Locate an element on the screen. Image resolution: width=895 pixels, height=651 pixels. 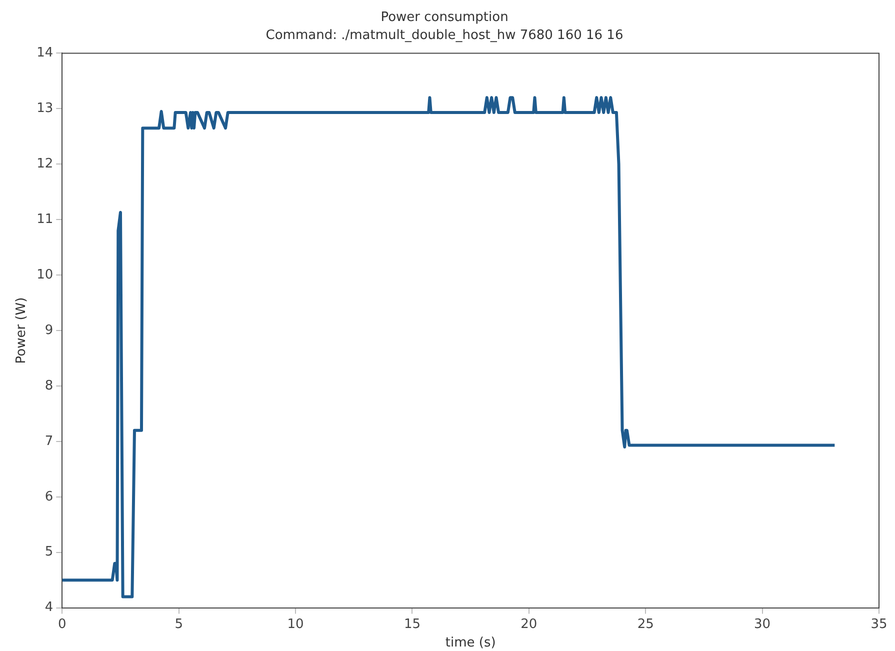
chart-subtitle: Command: ./matmult_double_host_hw 7680 160 16 16 is located at coordinates (445, 35).